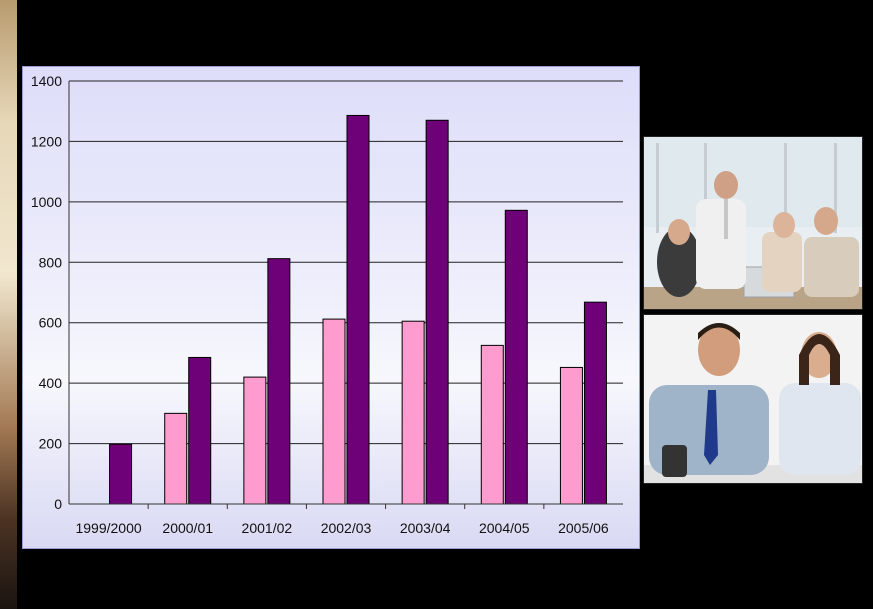 The width and height of the screenshot is (873, 609). Describe the element at coordinates (753, 223) in the screenshot. I see `business-team-photo` at that location.